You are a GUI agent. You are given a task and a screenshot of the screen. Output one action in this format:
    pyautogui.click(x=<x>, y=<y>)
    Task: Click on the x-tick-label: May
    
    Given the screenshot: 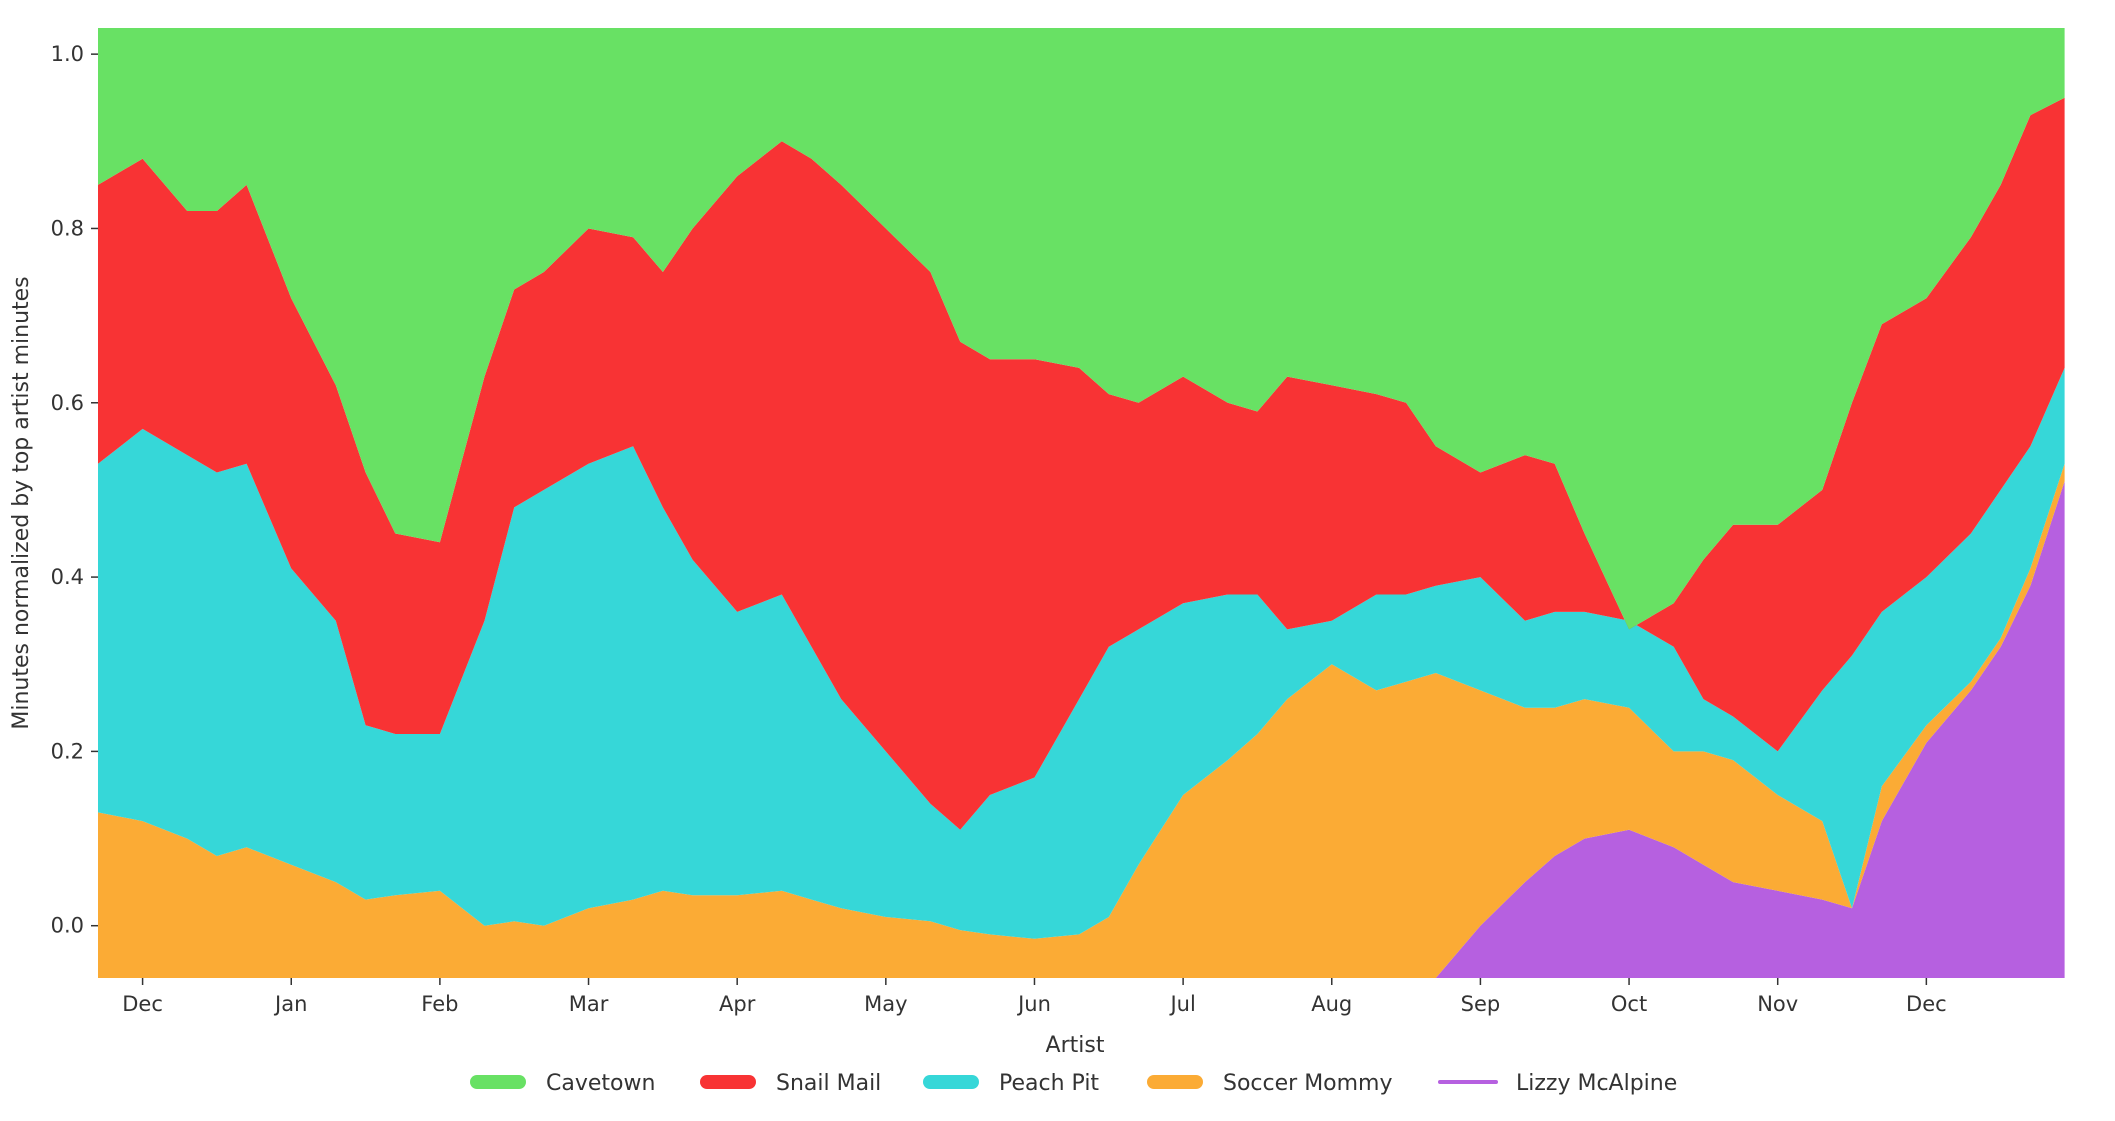 What is the action you would take?
    pyautogui.click(x=885, y=1004)
    